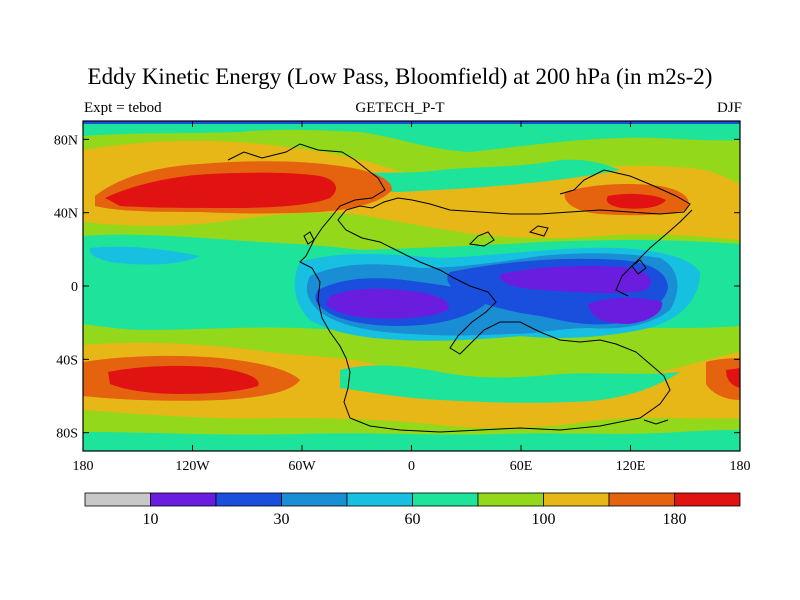 The height and width of the screenshot is (600, 800). Describe the element at coordinates (302, 466) in the screenshot. I see `x-tick-label: 60W` at that location.